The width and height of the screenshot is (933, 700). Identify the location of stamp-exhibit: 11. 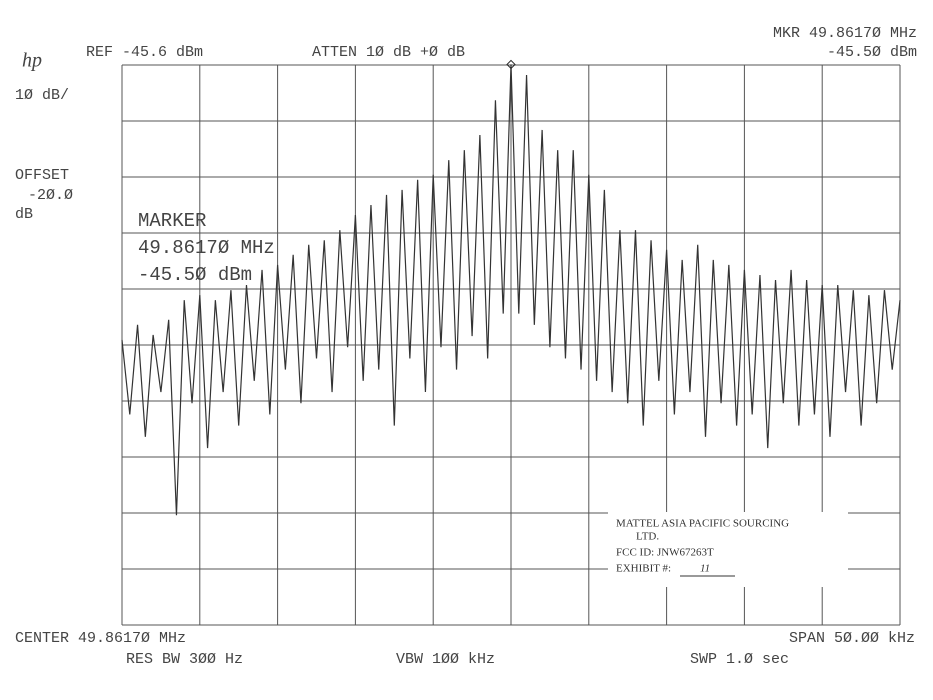
(705, 569).